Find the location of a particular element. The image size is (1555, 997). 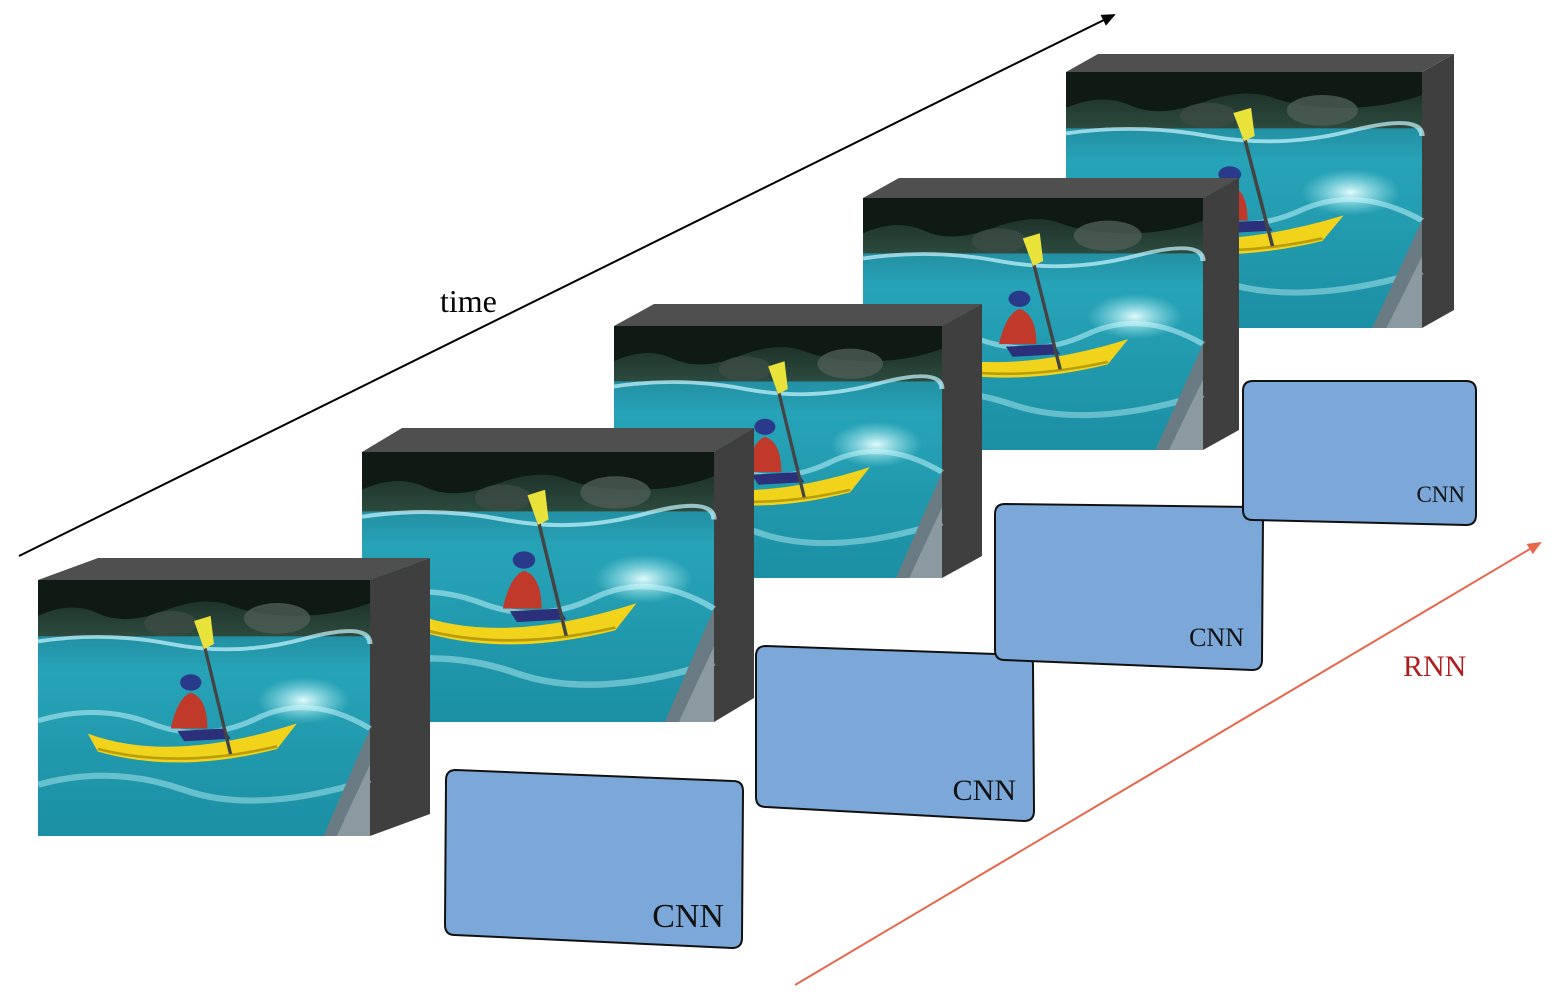

kayak-photo-icon is located at coordinates (204, 708).